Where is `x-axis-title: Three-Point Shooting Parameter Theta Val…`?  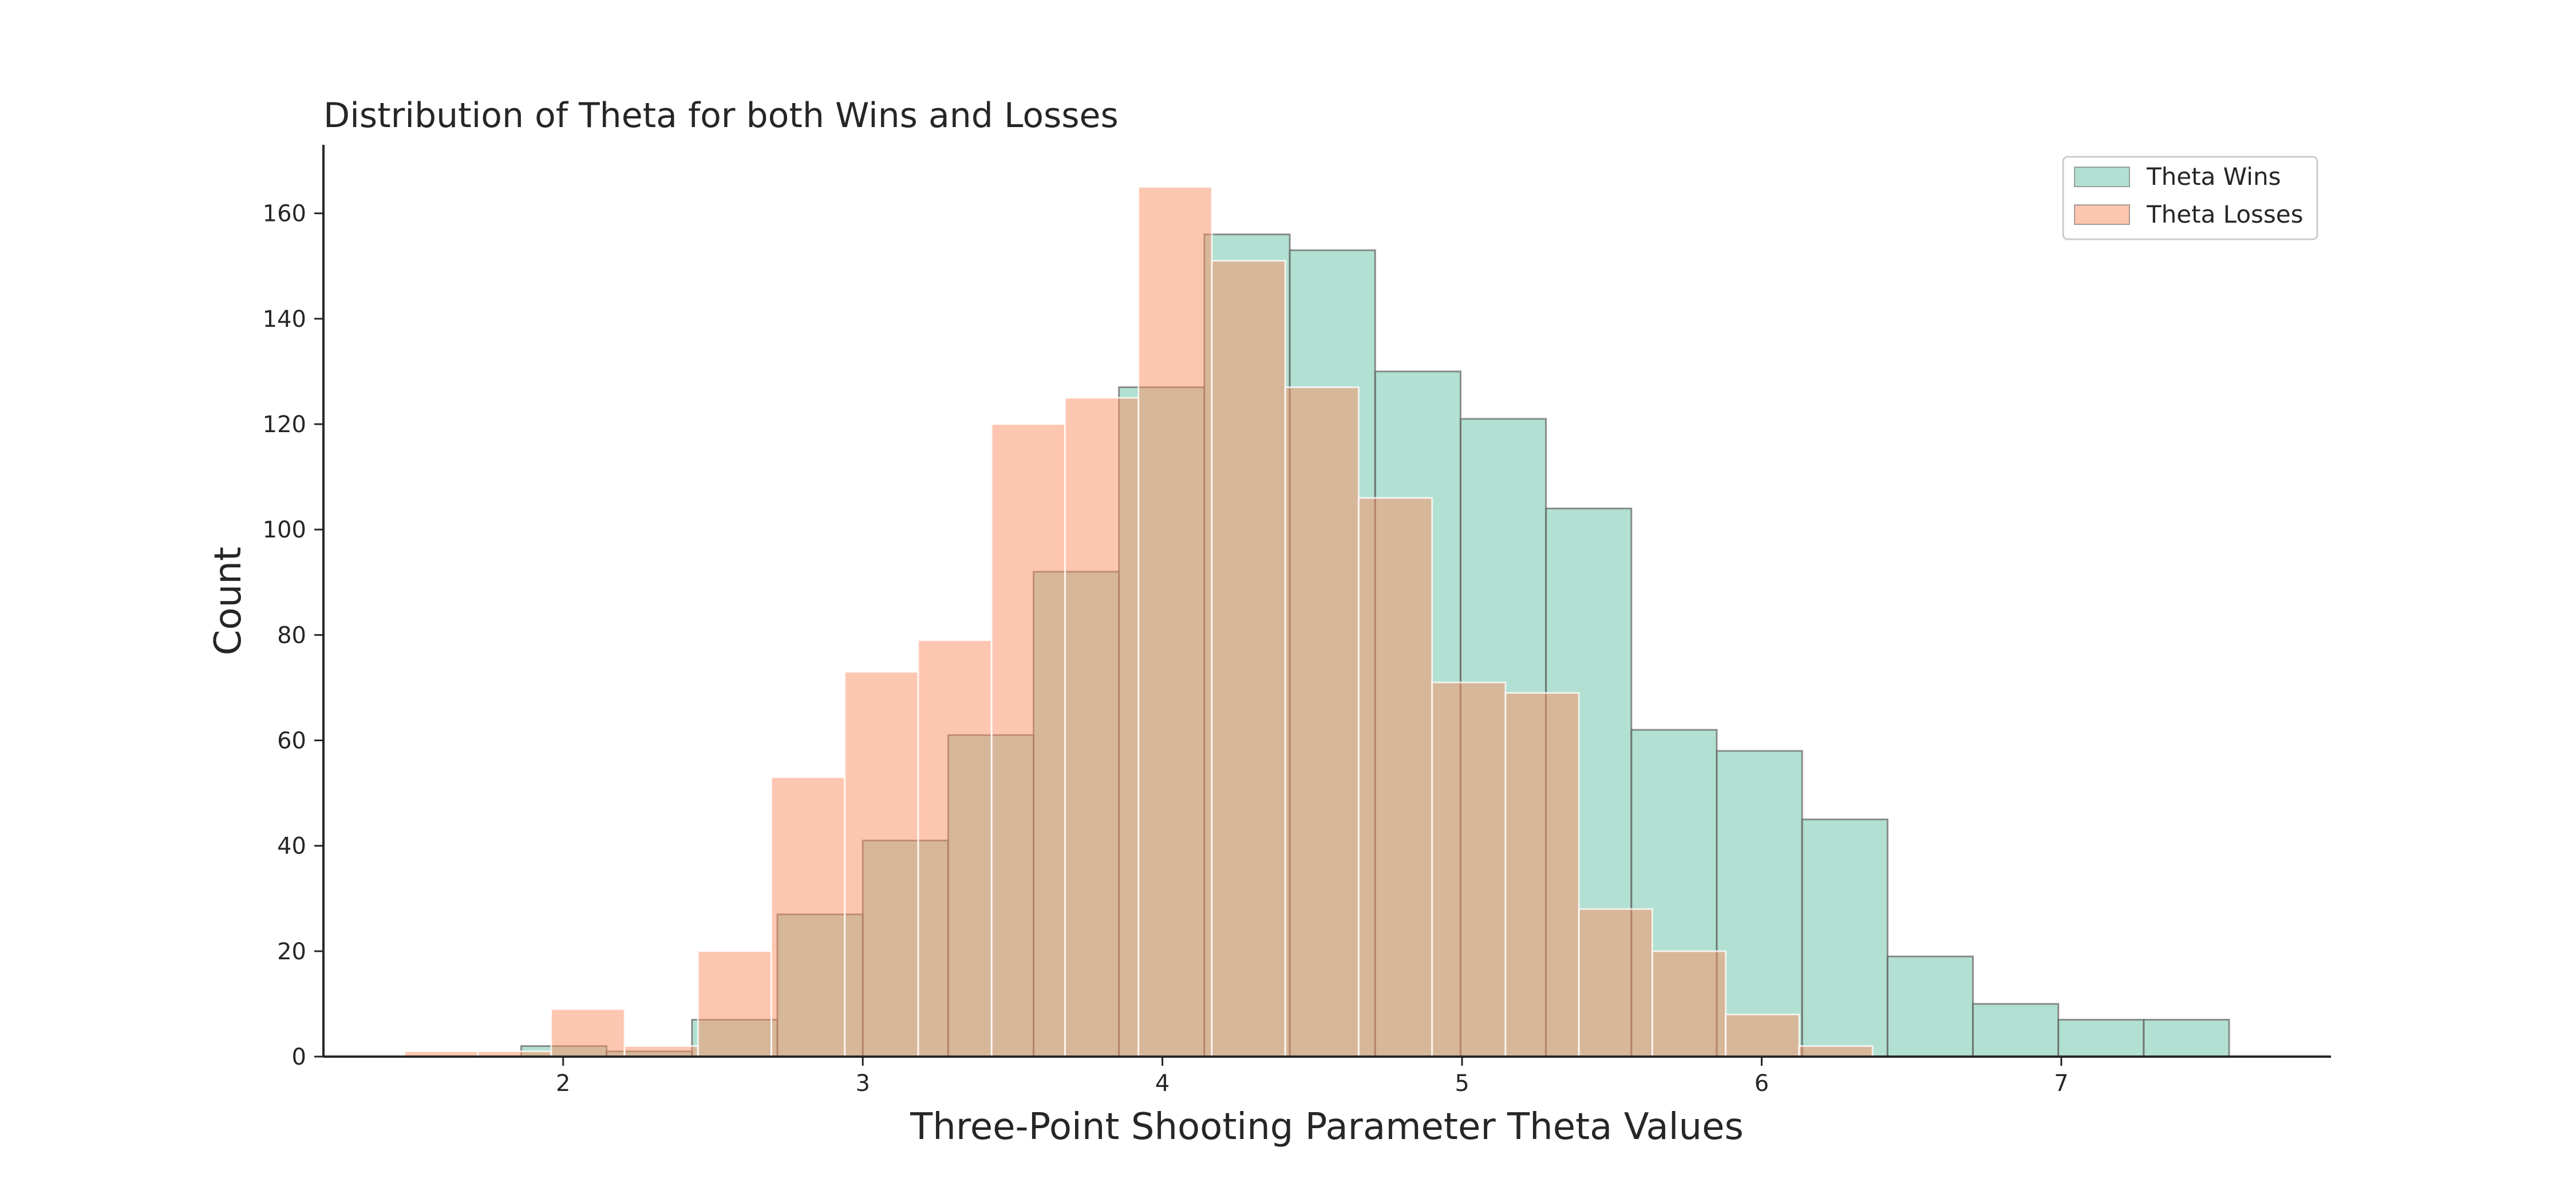 x-axis-title: Three-Point Shooting Parameter Theta Val… is located at coordinates (1327, 1127).